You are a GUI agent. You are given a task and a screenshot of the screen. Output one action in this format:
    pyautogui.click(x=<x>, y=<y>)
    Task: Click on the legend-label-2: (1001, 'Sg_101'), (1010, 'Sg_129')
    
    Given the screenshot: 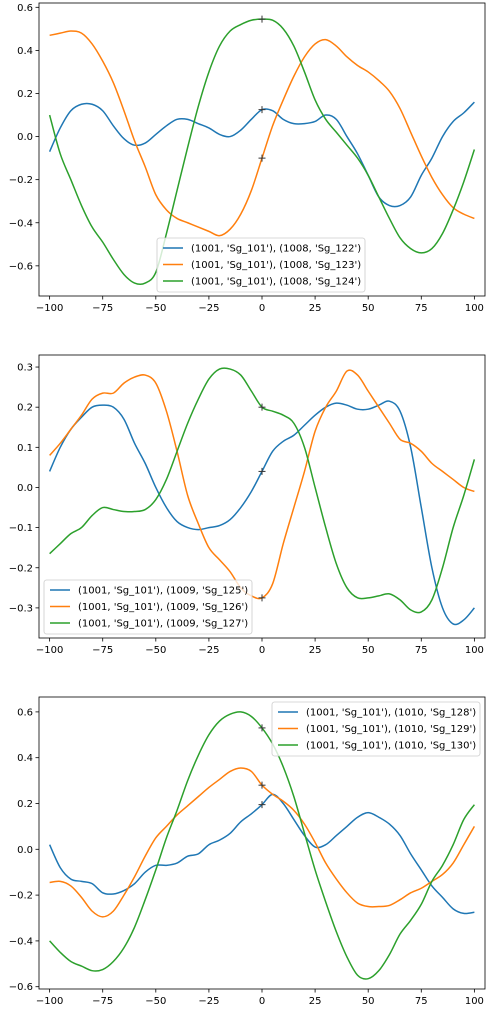 What is the action you would take?
    pyautogui.click(x=391, y=729)
    